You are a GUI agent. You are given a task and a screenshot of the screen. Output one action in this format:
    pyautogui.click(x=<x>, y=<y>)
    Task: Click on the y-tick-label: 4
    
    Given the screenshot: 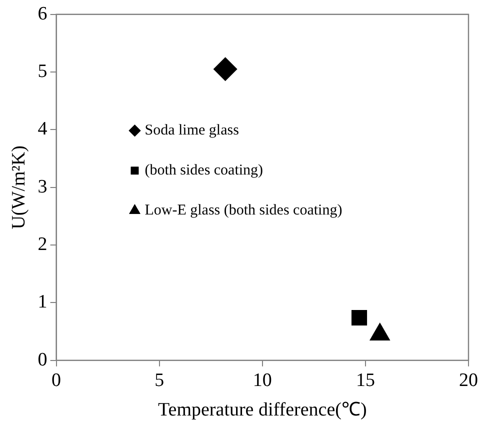 What is the action you would take?
    pyautogui.click(x=43, y=129)
    